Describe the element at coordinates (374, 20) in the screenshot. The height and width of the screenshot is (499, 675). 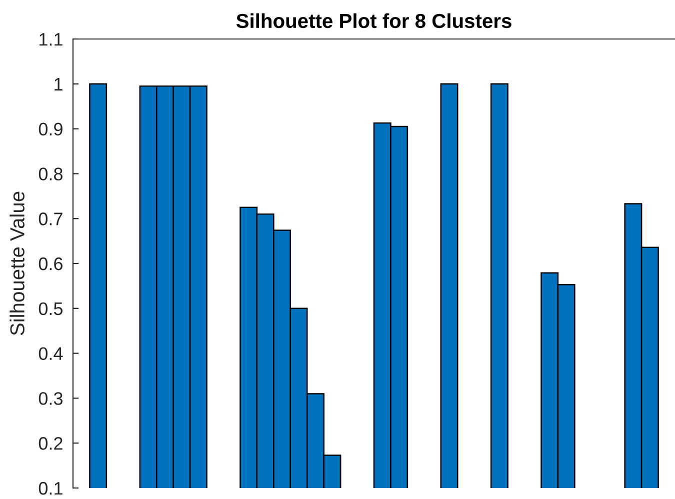
I see `chart-title: Silhouette Plot for 8 Clusters` at that location.